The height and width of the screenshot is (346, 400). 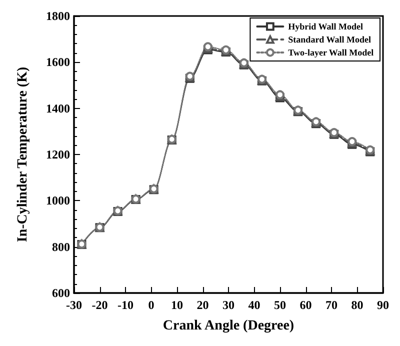 I want to click on x-tick-label: 80, so click(x=357, y=305).